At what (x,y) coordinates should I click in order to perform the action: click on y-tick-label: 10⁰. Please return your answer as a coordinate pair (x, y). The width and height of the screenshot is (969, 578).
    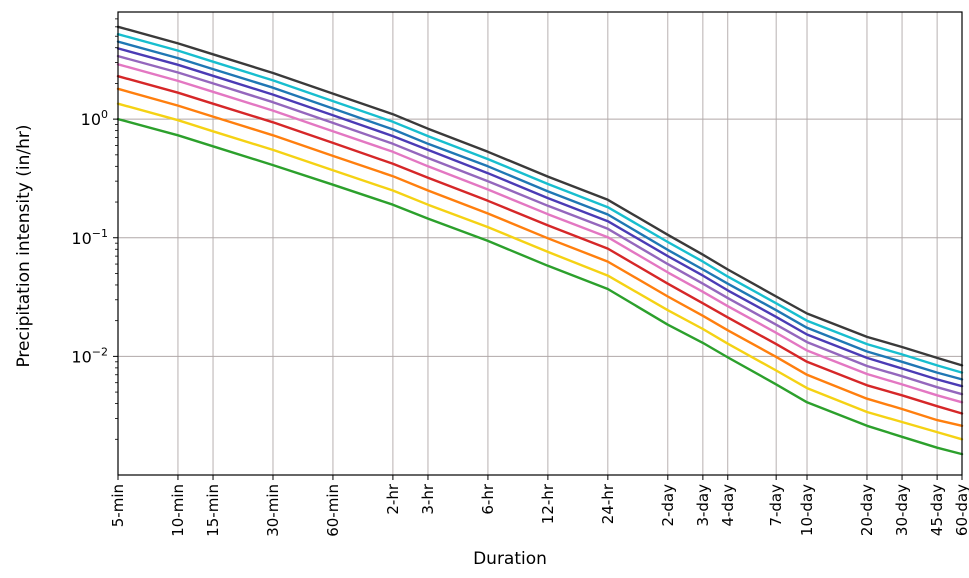
    Looking at the image, I should click on (94, 118).